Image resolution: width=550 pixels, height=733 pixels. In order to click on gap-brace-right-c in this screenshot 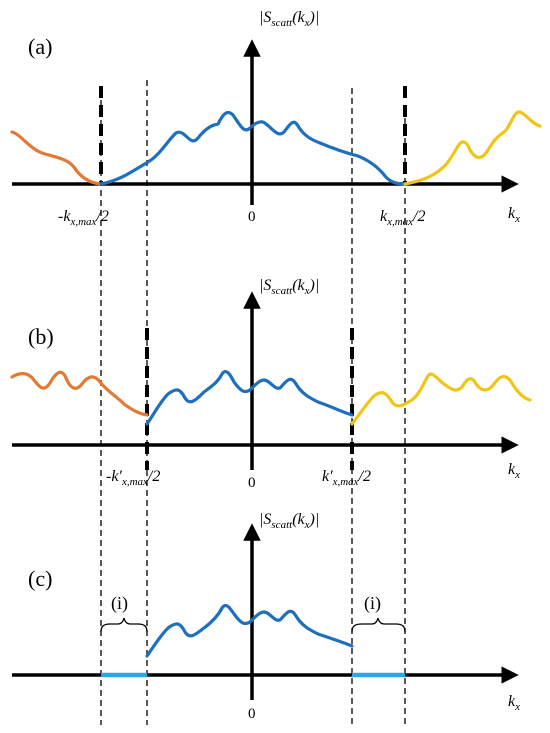, I will do `click(378, 625)`.